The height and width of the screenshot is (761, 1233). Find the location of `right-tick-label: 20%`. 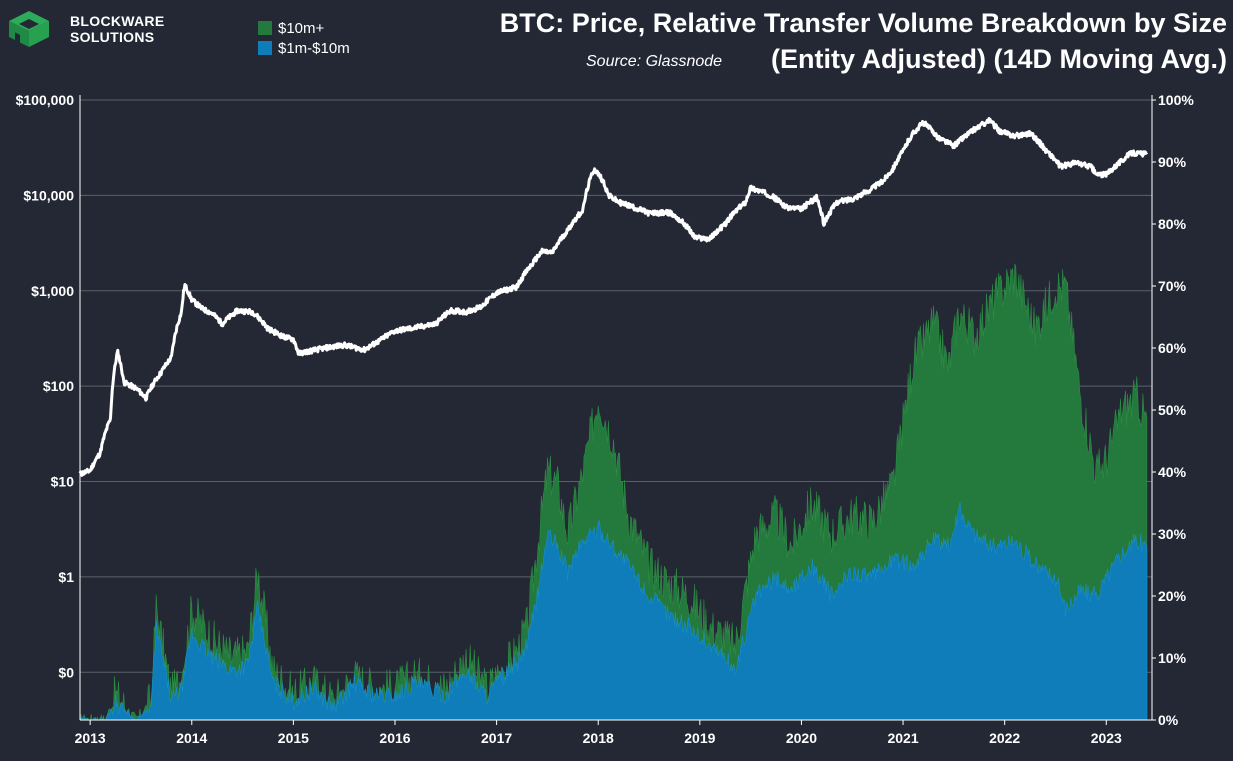

right-tick-label: 20% is located at coordinates (1172, 596).